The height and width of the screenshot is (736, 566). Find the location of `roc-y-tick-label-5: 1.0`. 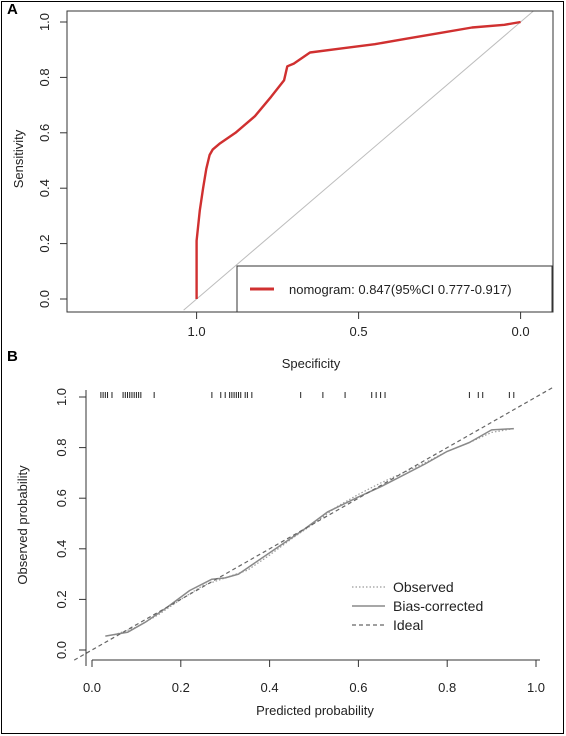

roc-y-tick-label-5: 1.0 is located at coordinates (44, 22).